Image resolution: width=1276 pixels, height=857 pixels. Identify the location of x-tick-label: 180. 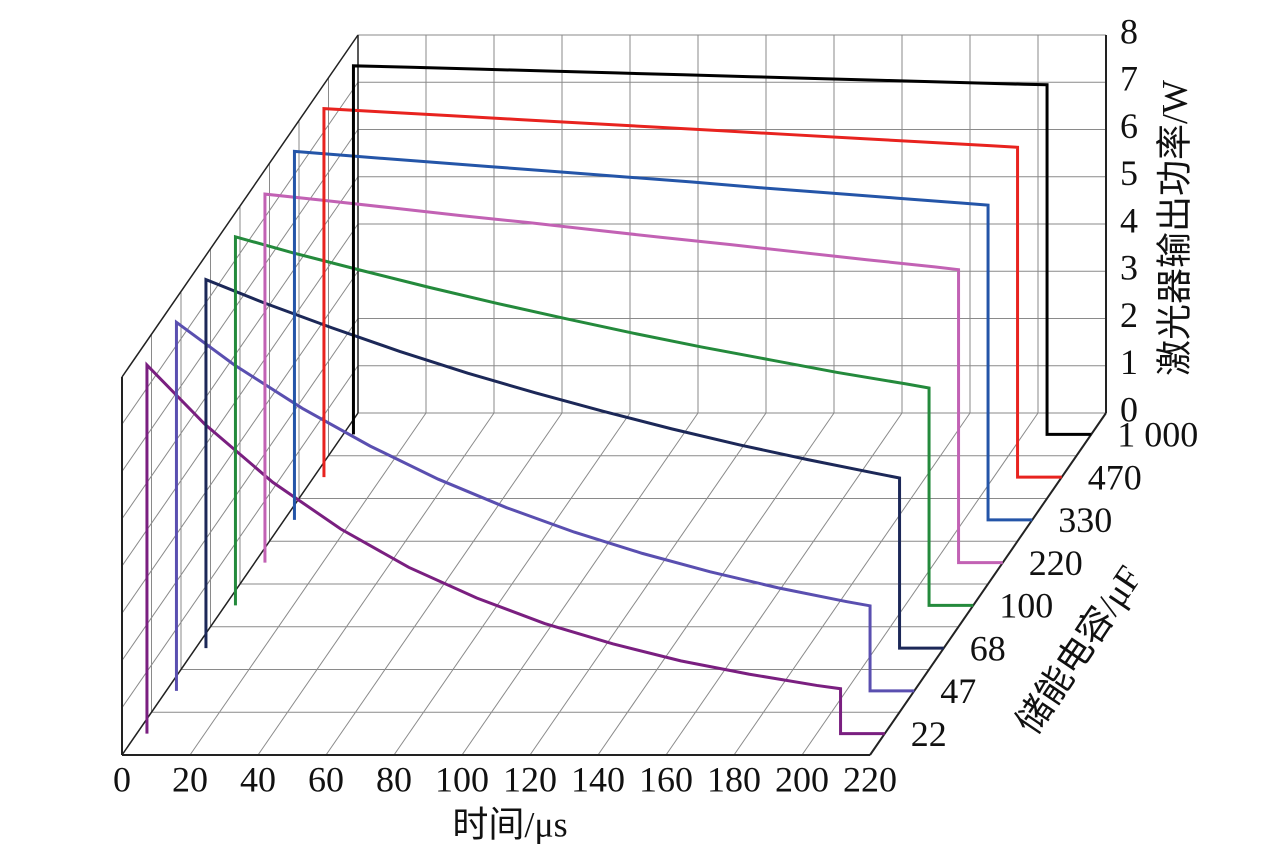
(734, 779).